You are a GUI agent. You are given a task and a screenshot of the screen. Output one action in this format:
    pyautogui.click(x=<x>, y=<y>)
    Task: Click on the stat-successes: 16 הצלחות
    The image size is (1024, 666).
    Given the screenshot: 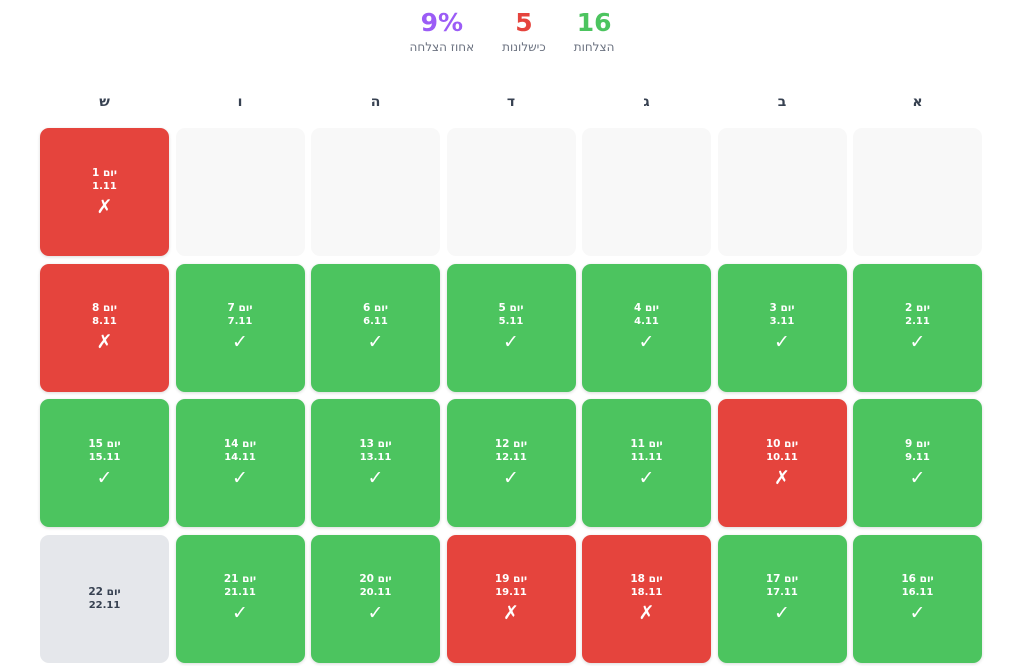 What is the action you would take?
    pyautogui.click(x=594, y=32)
    